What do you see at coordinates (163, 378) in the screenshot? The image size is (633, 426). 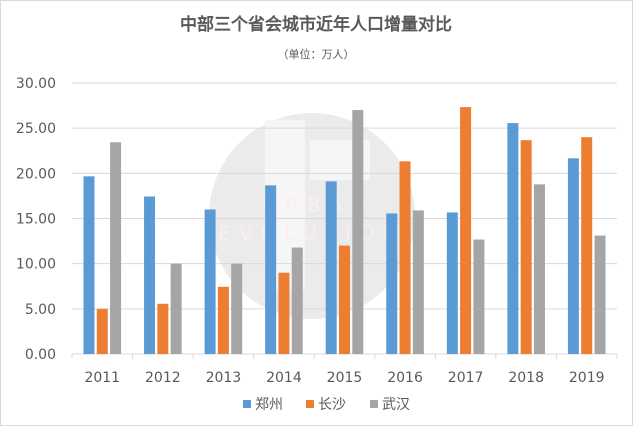 I see `x-tick-label: 2012` at bounding box center [163, 378].